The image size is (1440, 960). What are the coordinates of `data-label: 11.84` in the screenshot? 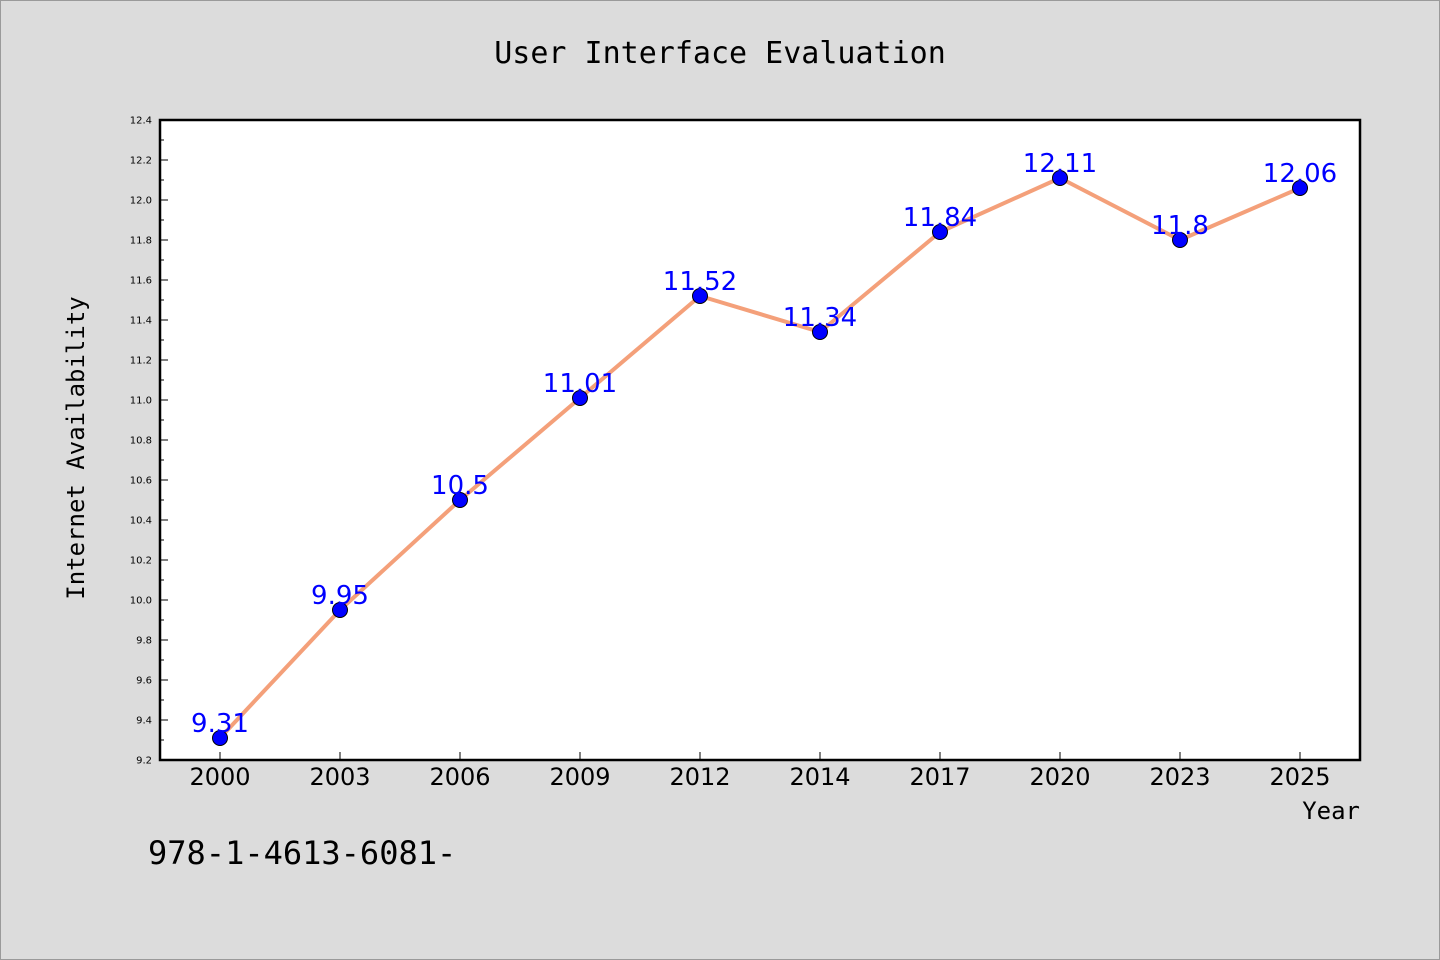 It's located at (940, 218).